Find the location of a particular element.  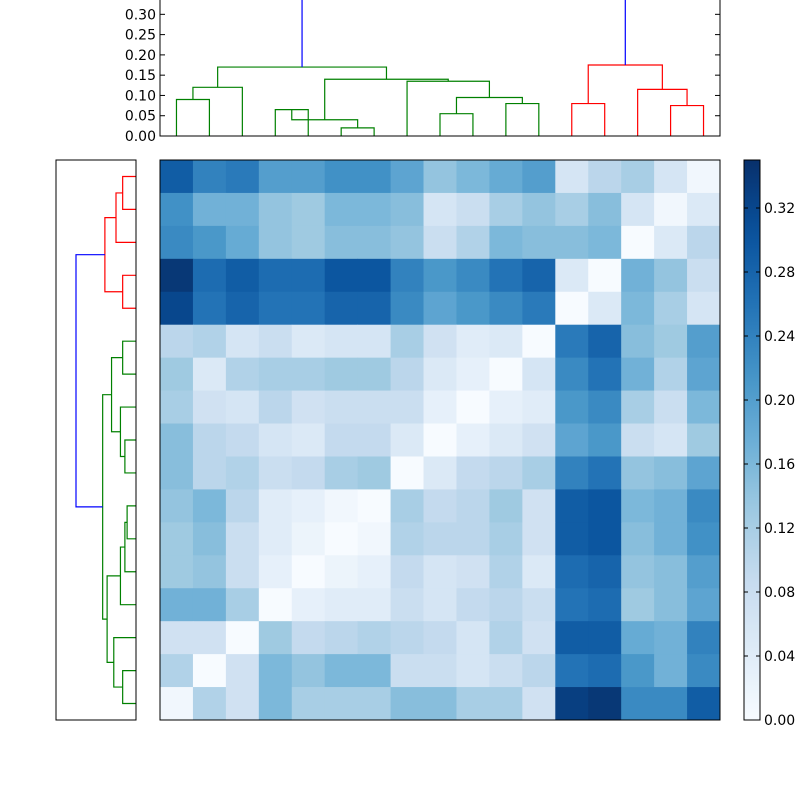

top-dendrogram-y-axis: 0.00 0.05 0.10 0.15 0.20 0.25 0.30 0.35 is located at coordinates (422, 72).